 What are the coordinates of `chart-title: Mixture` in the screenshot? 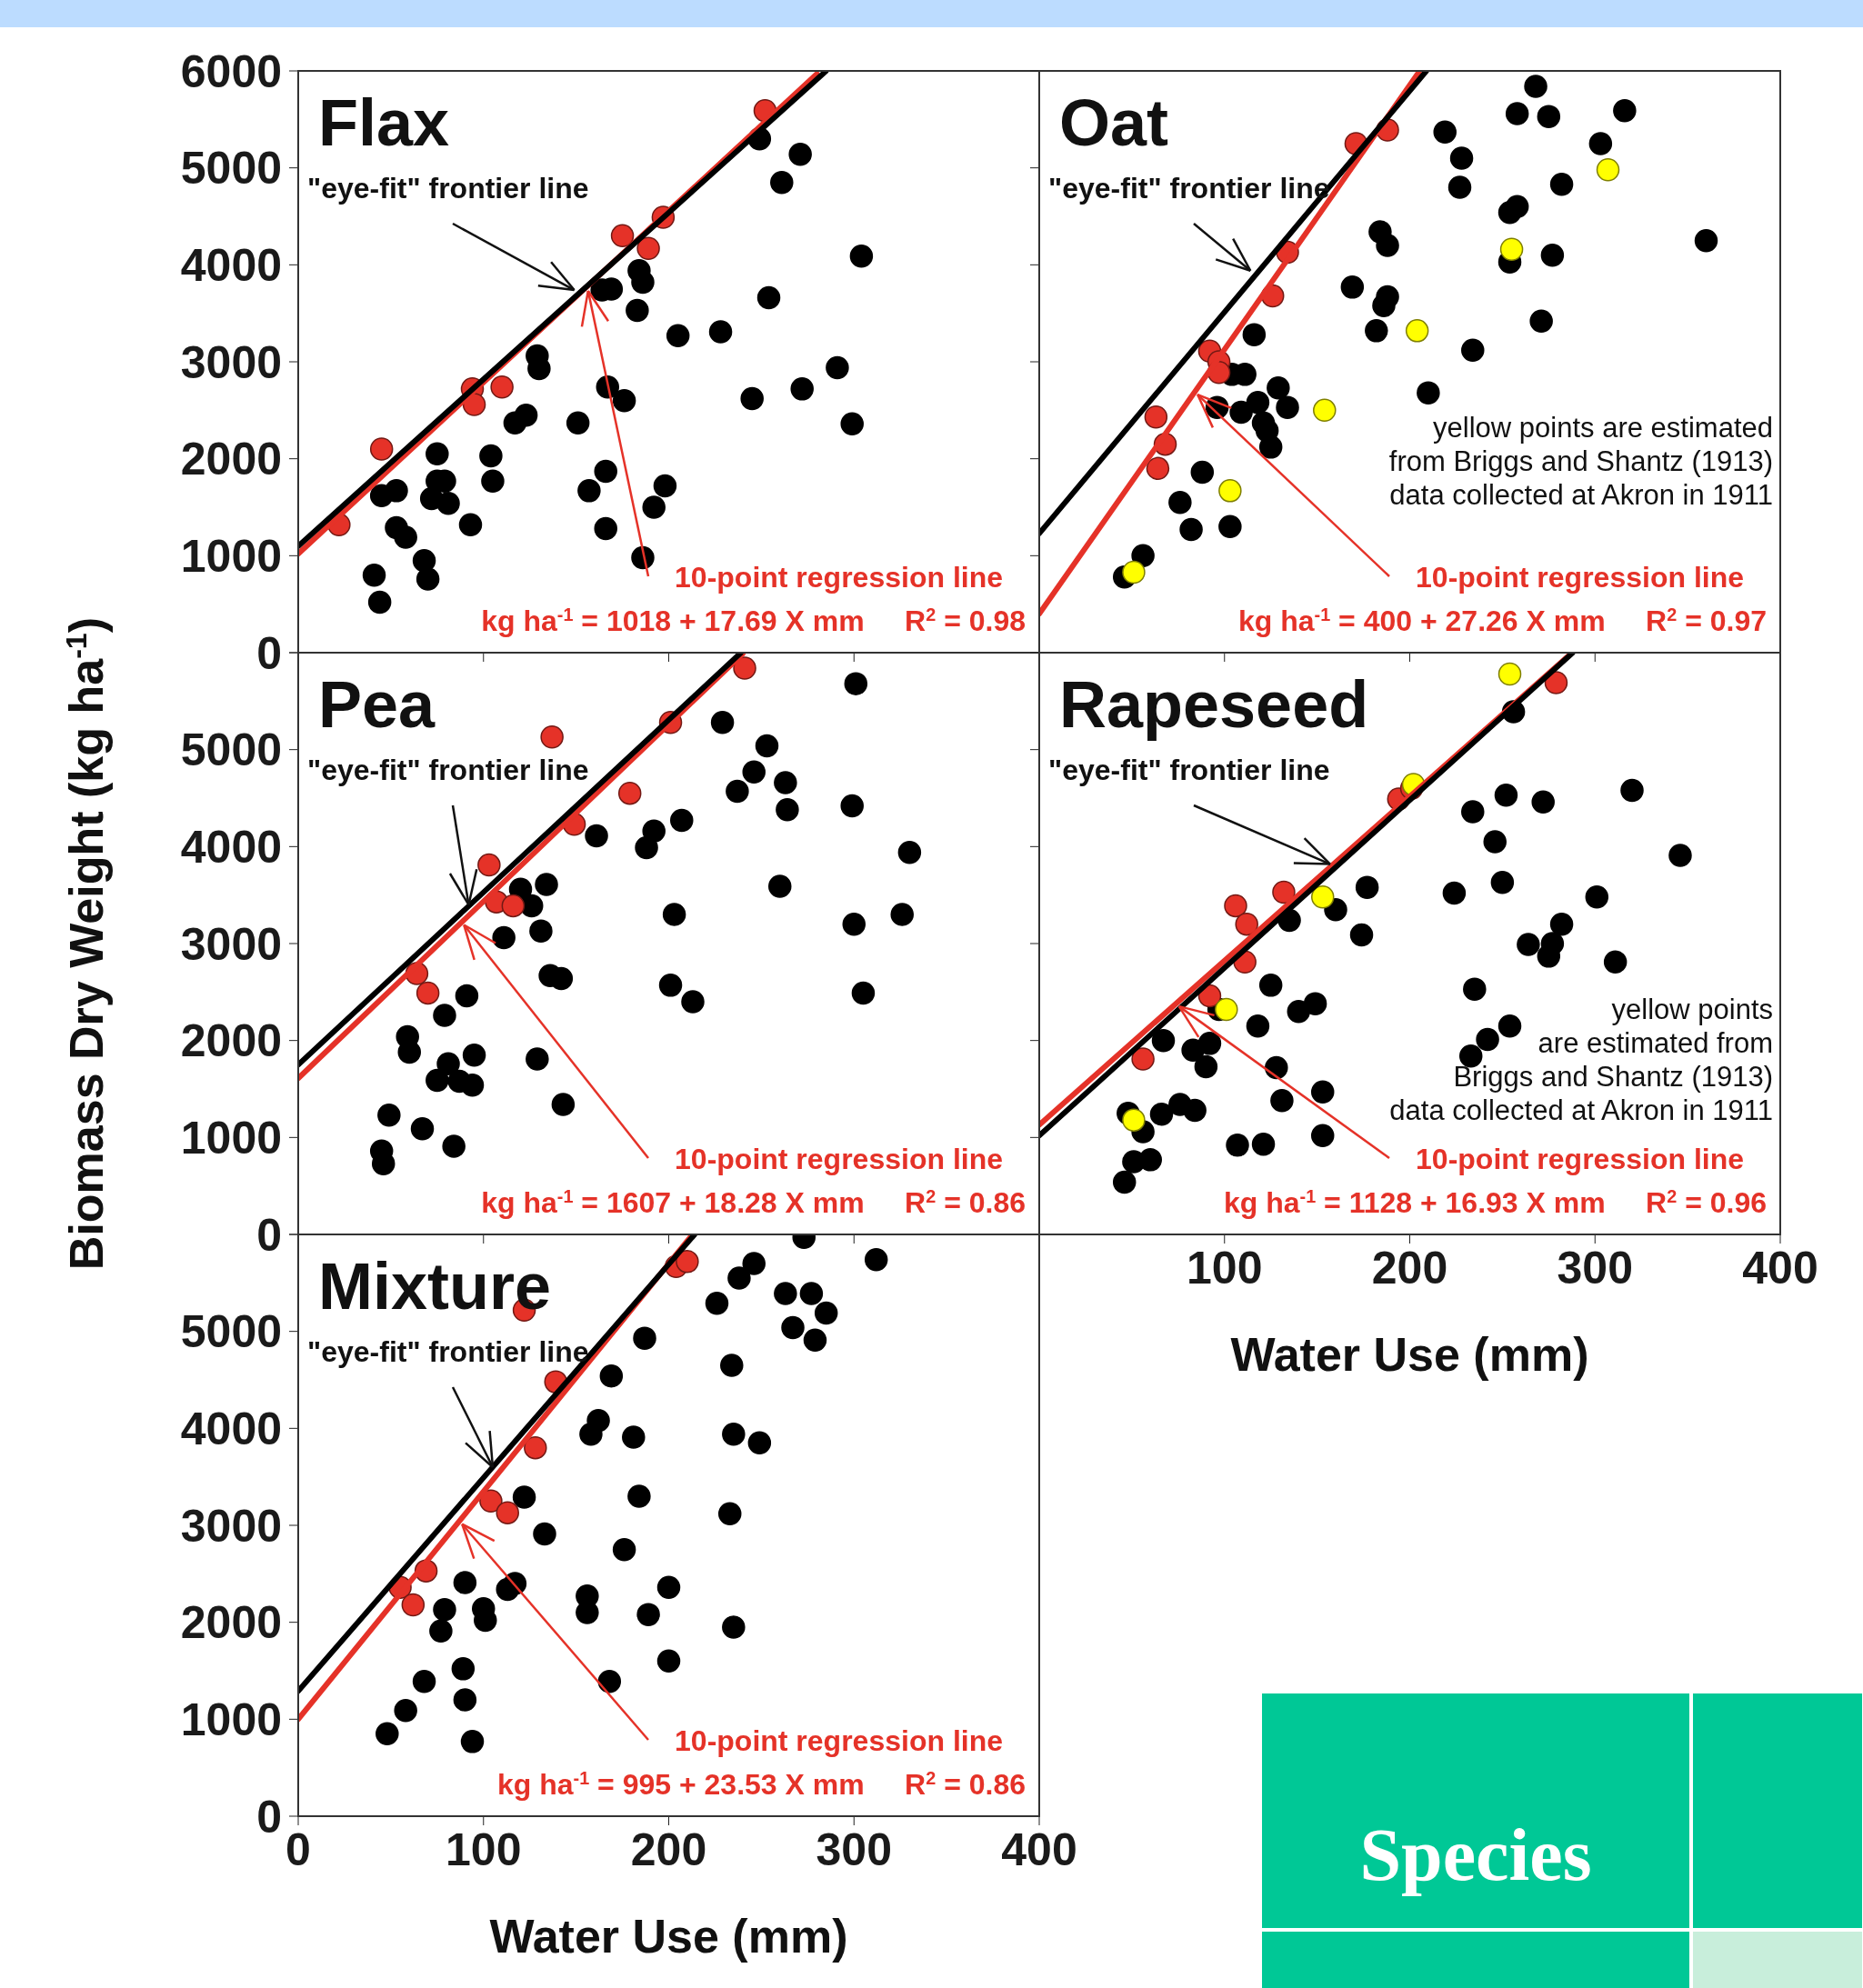 It's located at (435, 1286).